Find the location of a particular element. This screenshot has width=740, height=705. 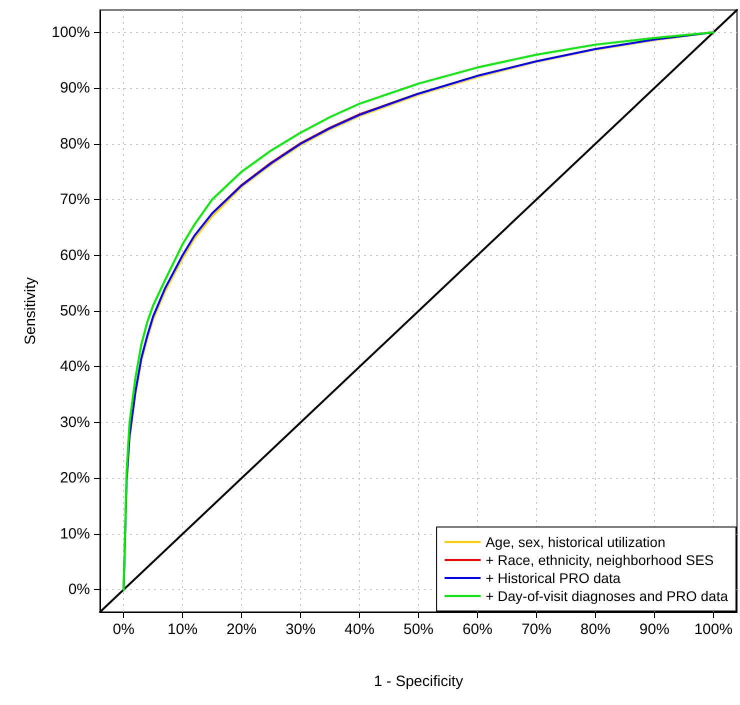

x-axis-title: 1 - Specificity is located at coordinates (419, 681).